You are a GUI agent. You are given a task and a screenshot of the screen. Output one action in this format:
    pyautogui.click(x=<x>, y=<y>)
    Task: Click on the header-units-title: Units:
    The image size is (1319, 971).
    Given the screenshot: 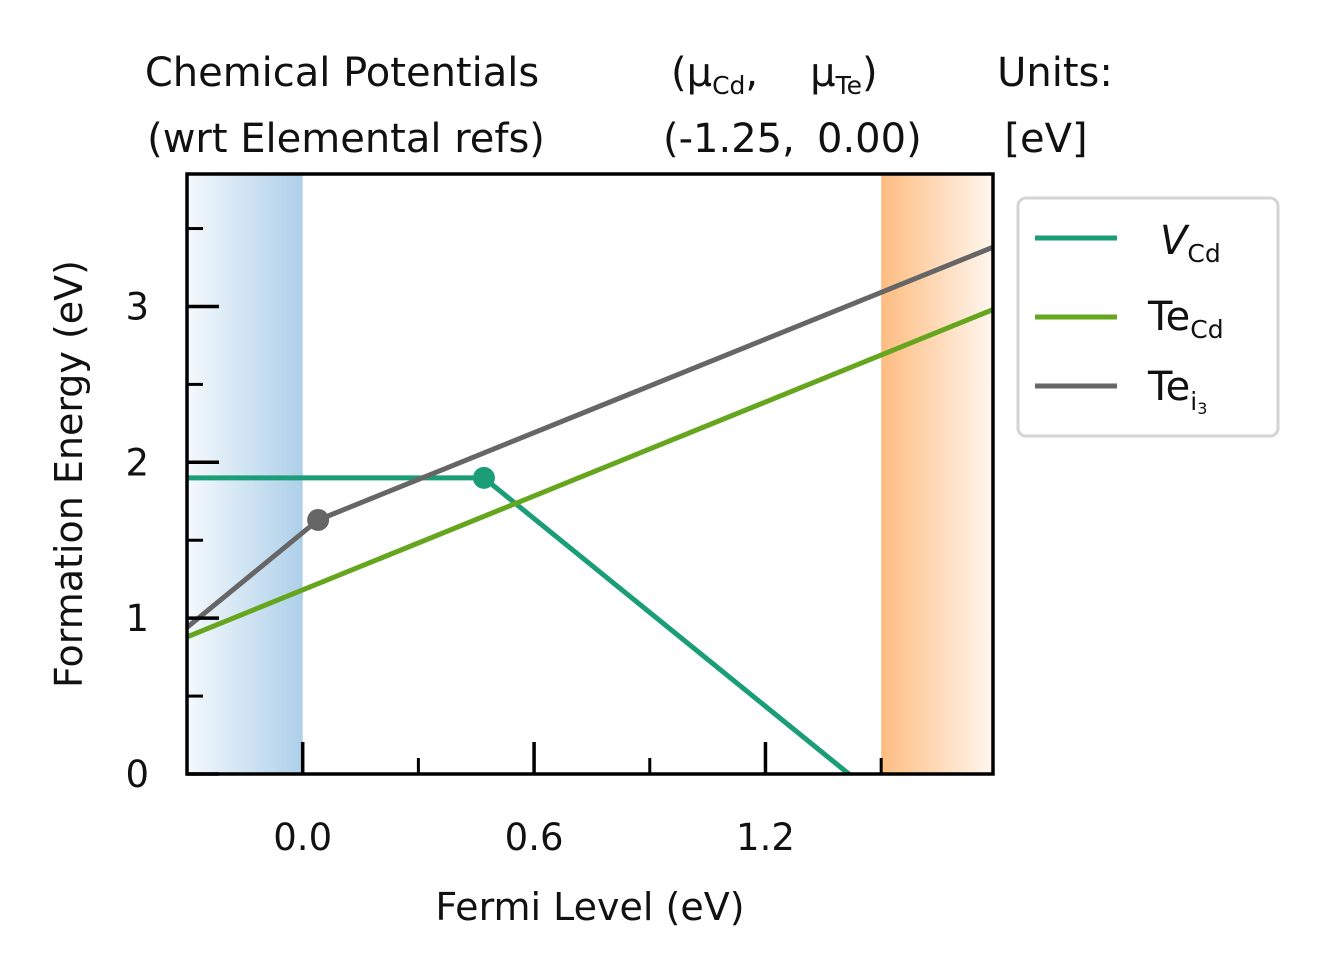 What is the action you would take?
    pyautogui.click(x=1055, y=73)
    